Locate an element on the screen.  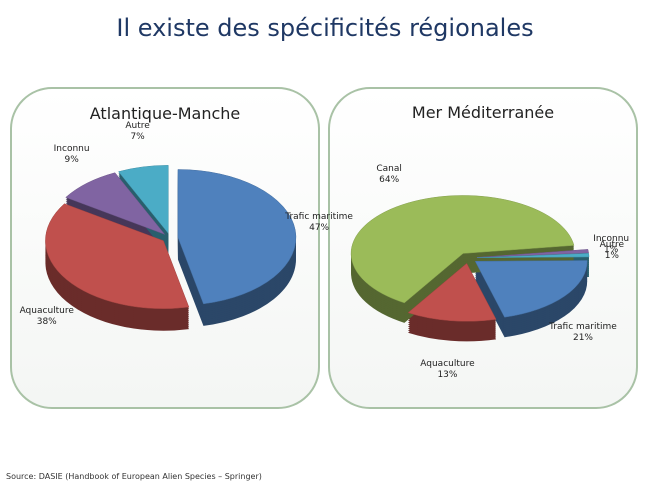
label-value: 9% is located at coordinates (71, 159).